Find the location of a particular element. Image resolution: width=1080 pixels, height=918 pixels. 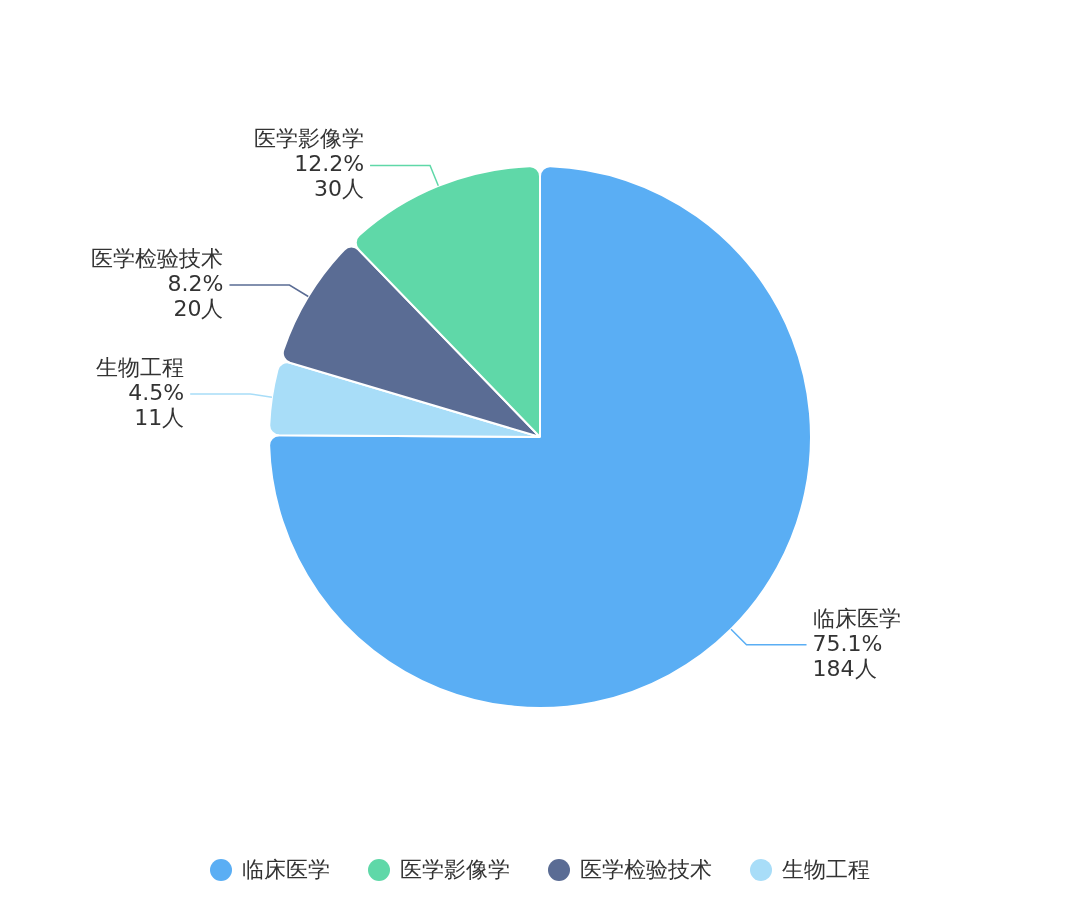

slice-label: 医学检验技术 is located at coordinates (157, 258).